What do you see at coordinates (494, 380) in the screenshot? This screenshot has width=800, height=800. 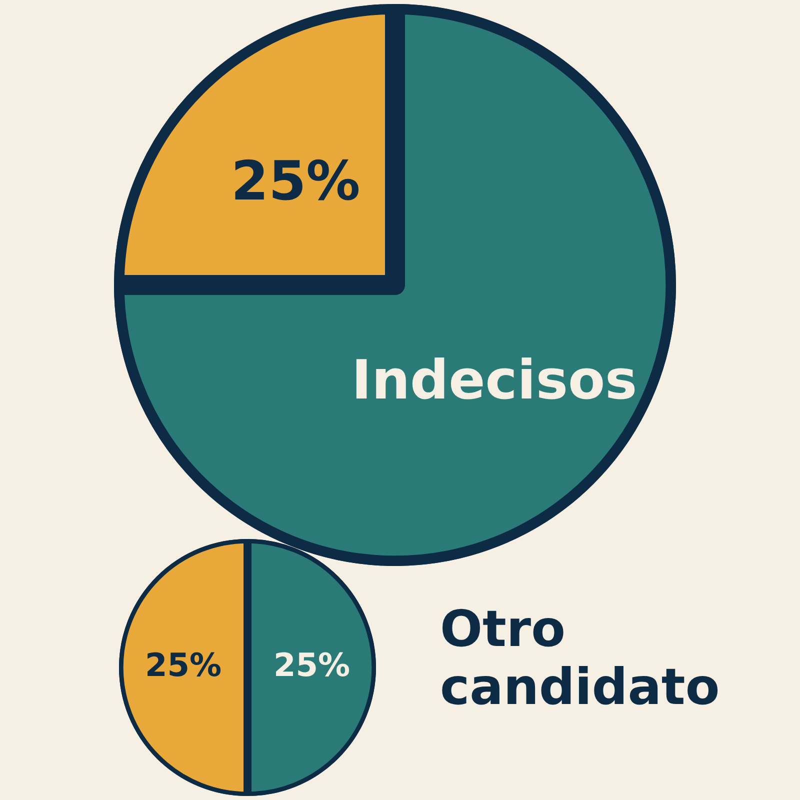 I see `slice-label: Indecisos` at bounding box center [494, 380].